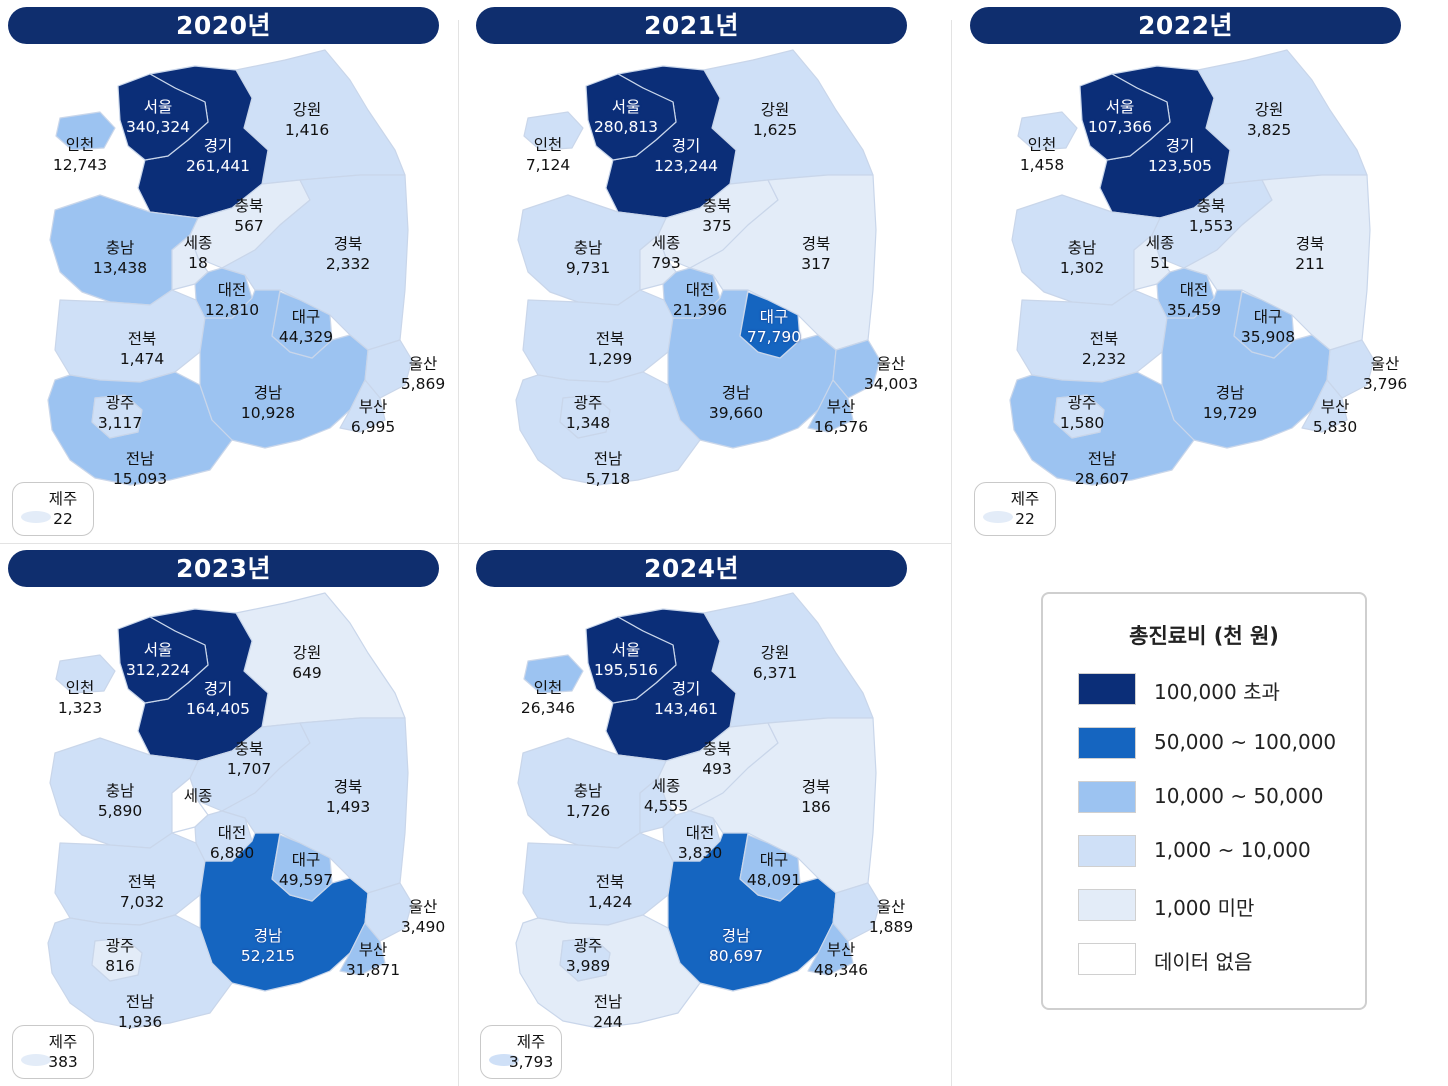 Image resolution: width=1448 pixels, height=1086 pixels. Describe the element at coordinates (140, 1022) in the screenshot. I see `region-value: 1,936` at that location.